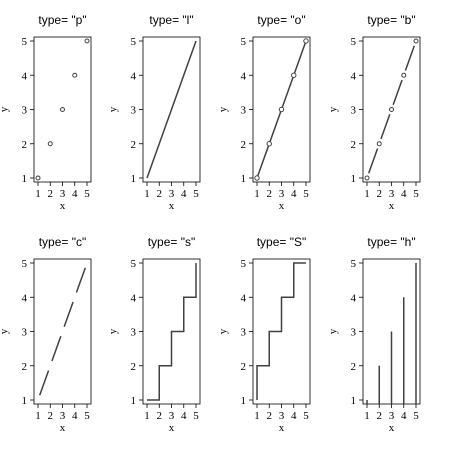 This screenshot has height=450, width=461. I want to click on panel-title: type= "s", so click(172, 242).